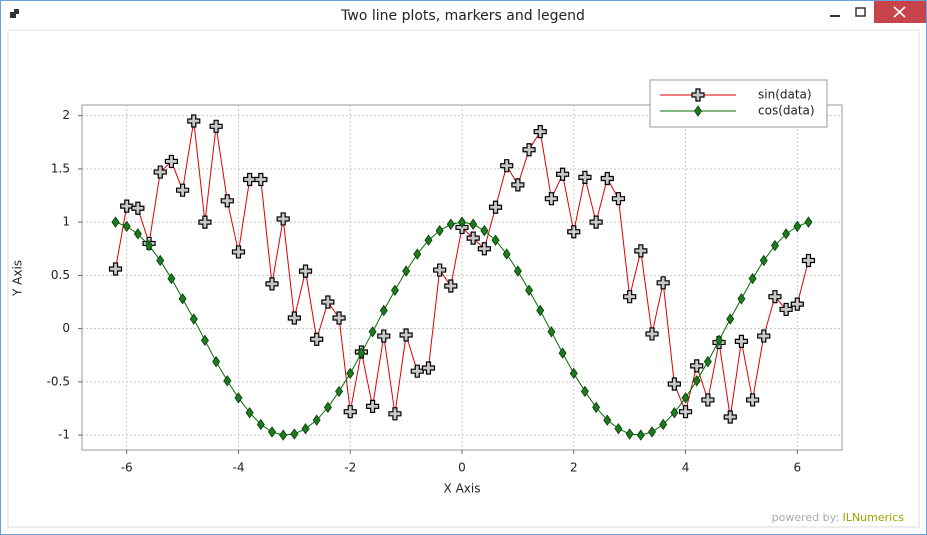 This screenshot has width=927, height=535. Describe the element at coordinates (797, 468) in the screenshot. I see `x-tick-label: 6` at that location.